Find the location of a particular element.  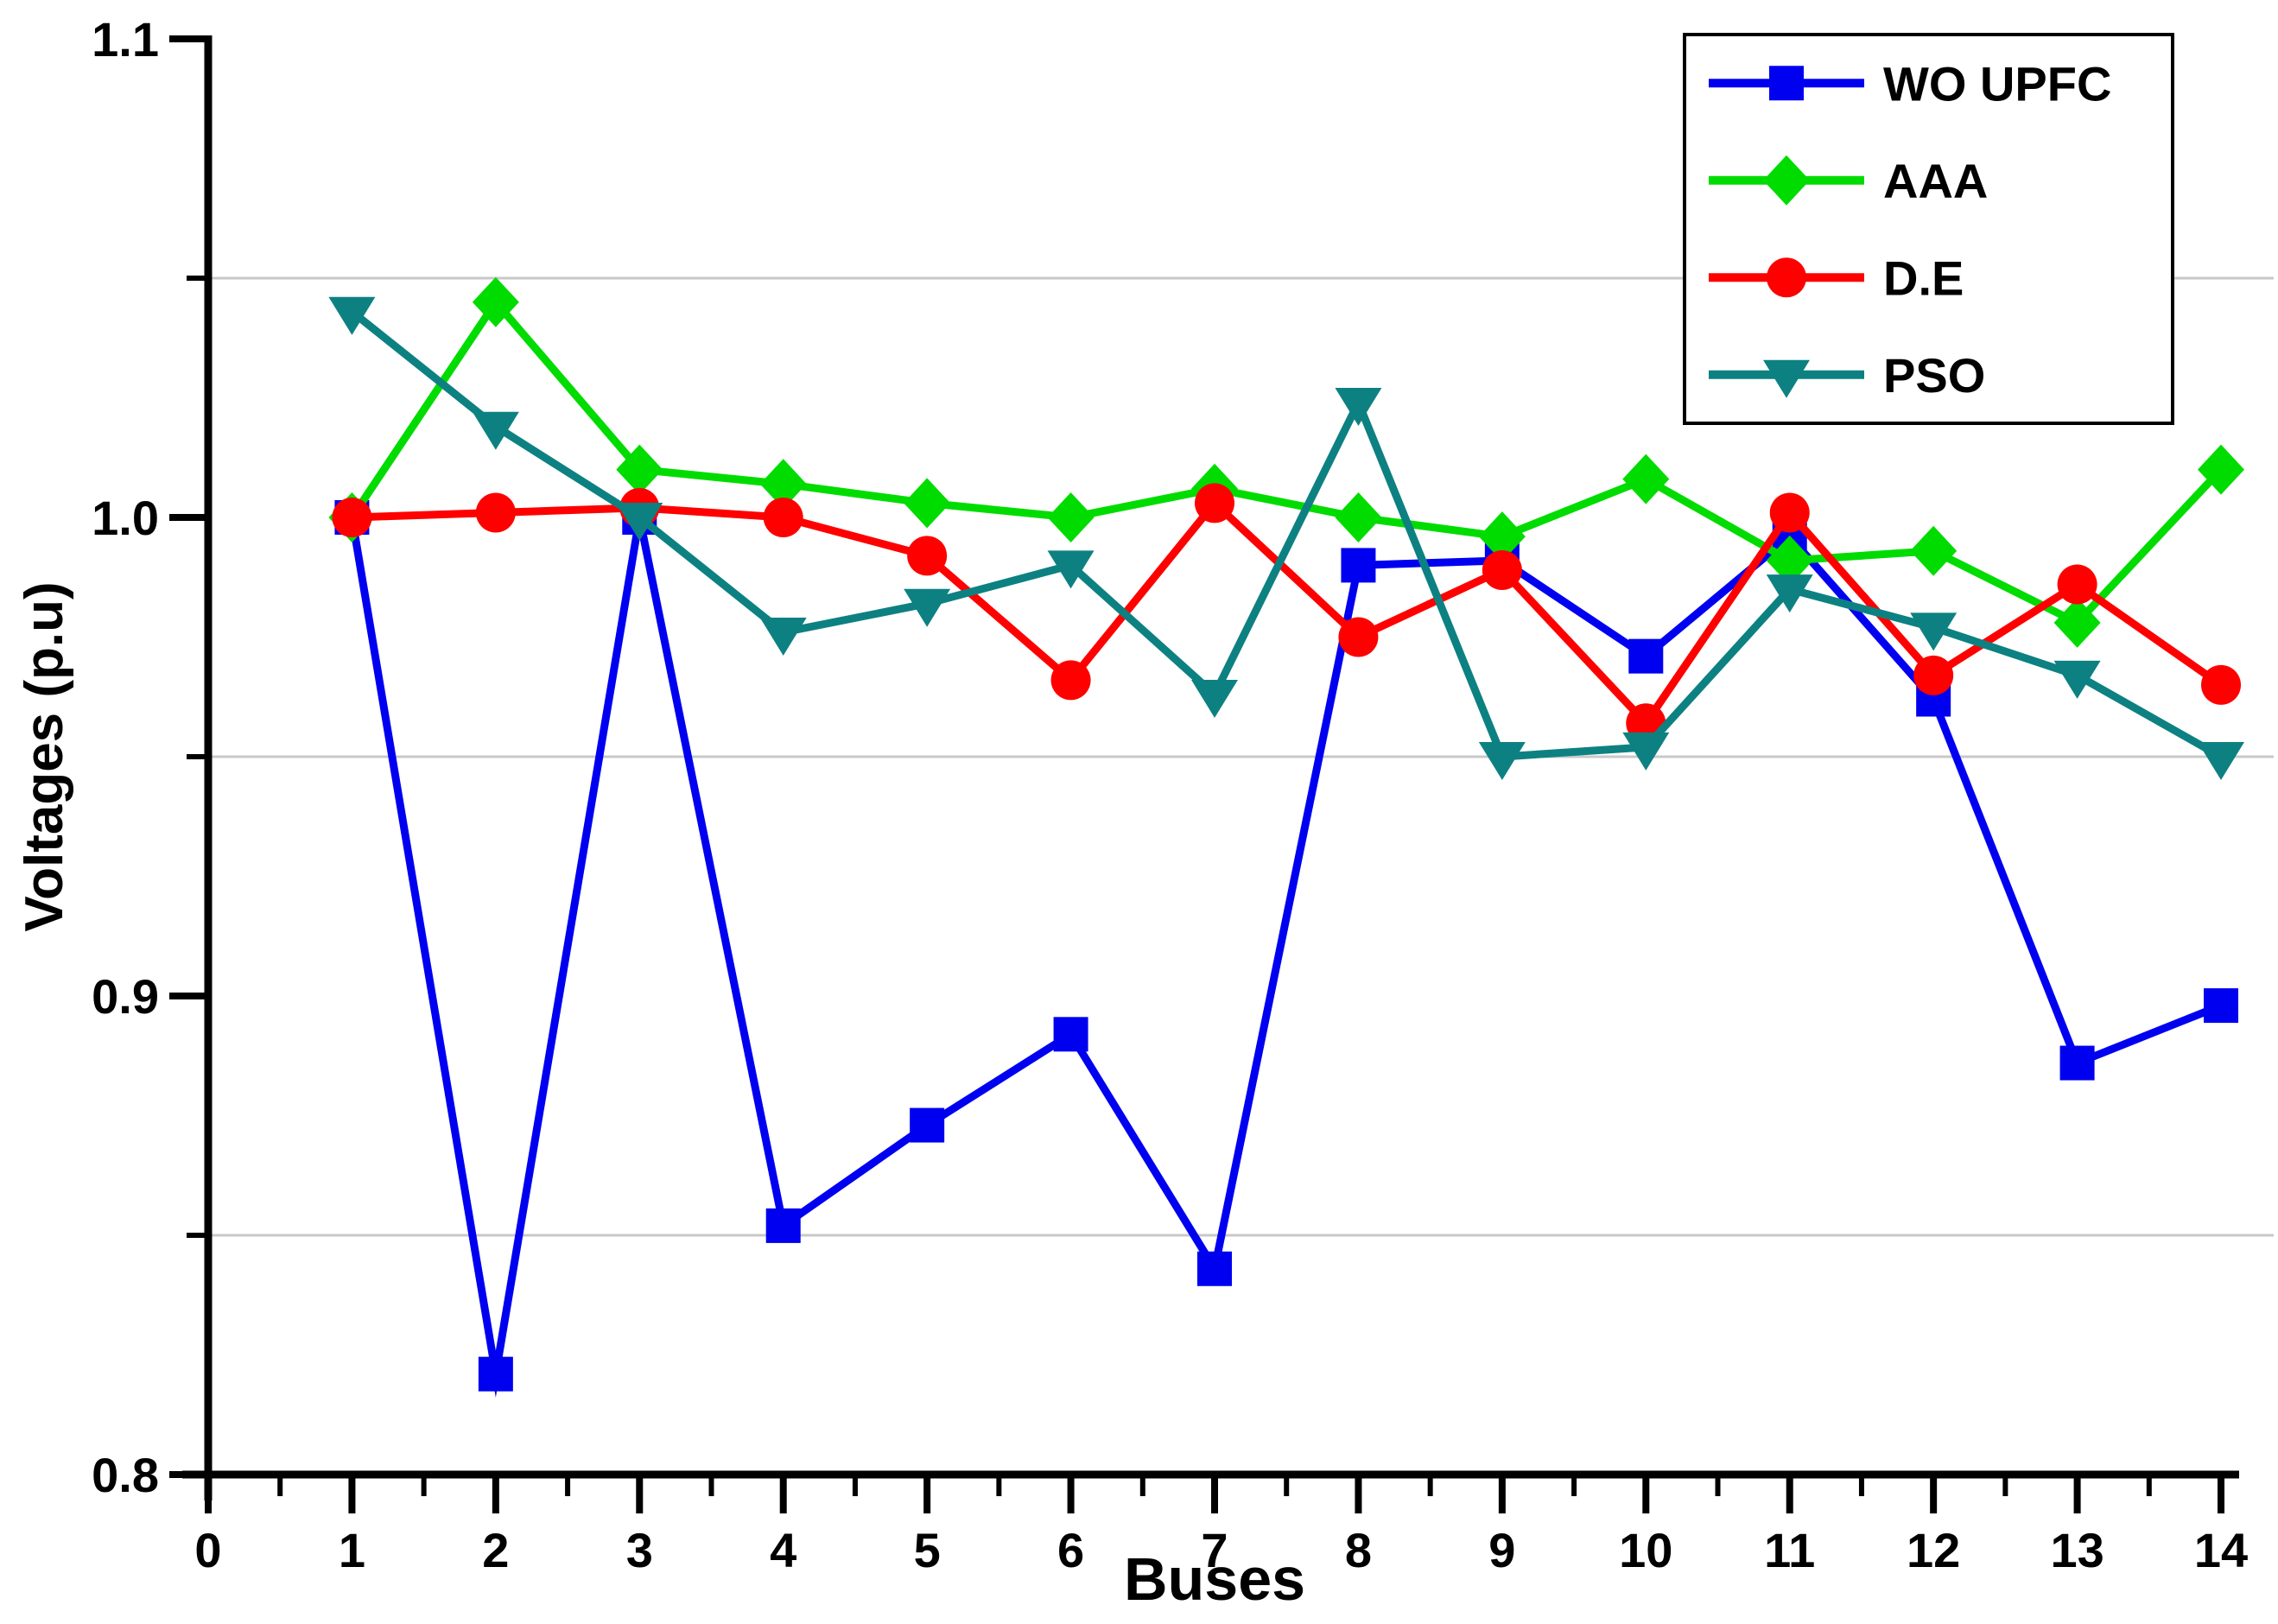

x-tick-label: 12 is located at coordinates (1933, 1550).